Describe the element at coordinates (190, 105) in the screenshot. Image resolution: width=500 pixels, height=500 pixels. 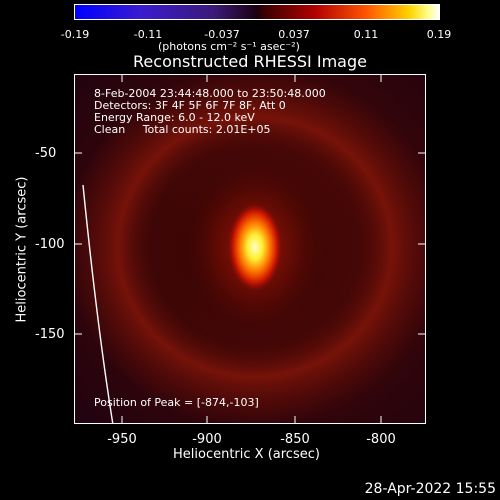
I see `info-detectors: Detectors: 3F 4F 5F 6F 7F 8F, Att 0` at that location.